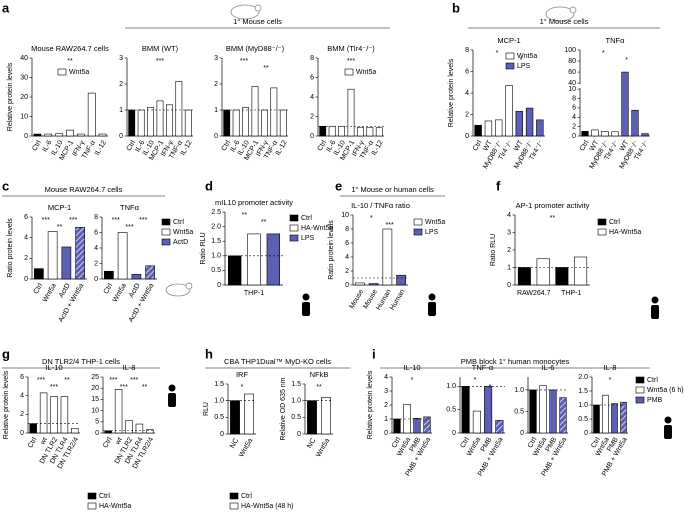 The width and height of the screenshot is (685, 515). I want to click on y-axis-label: Relative protein levels, so click(6, 404).